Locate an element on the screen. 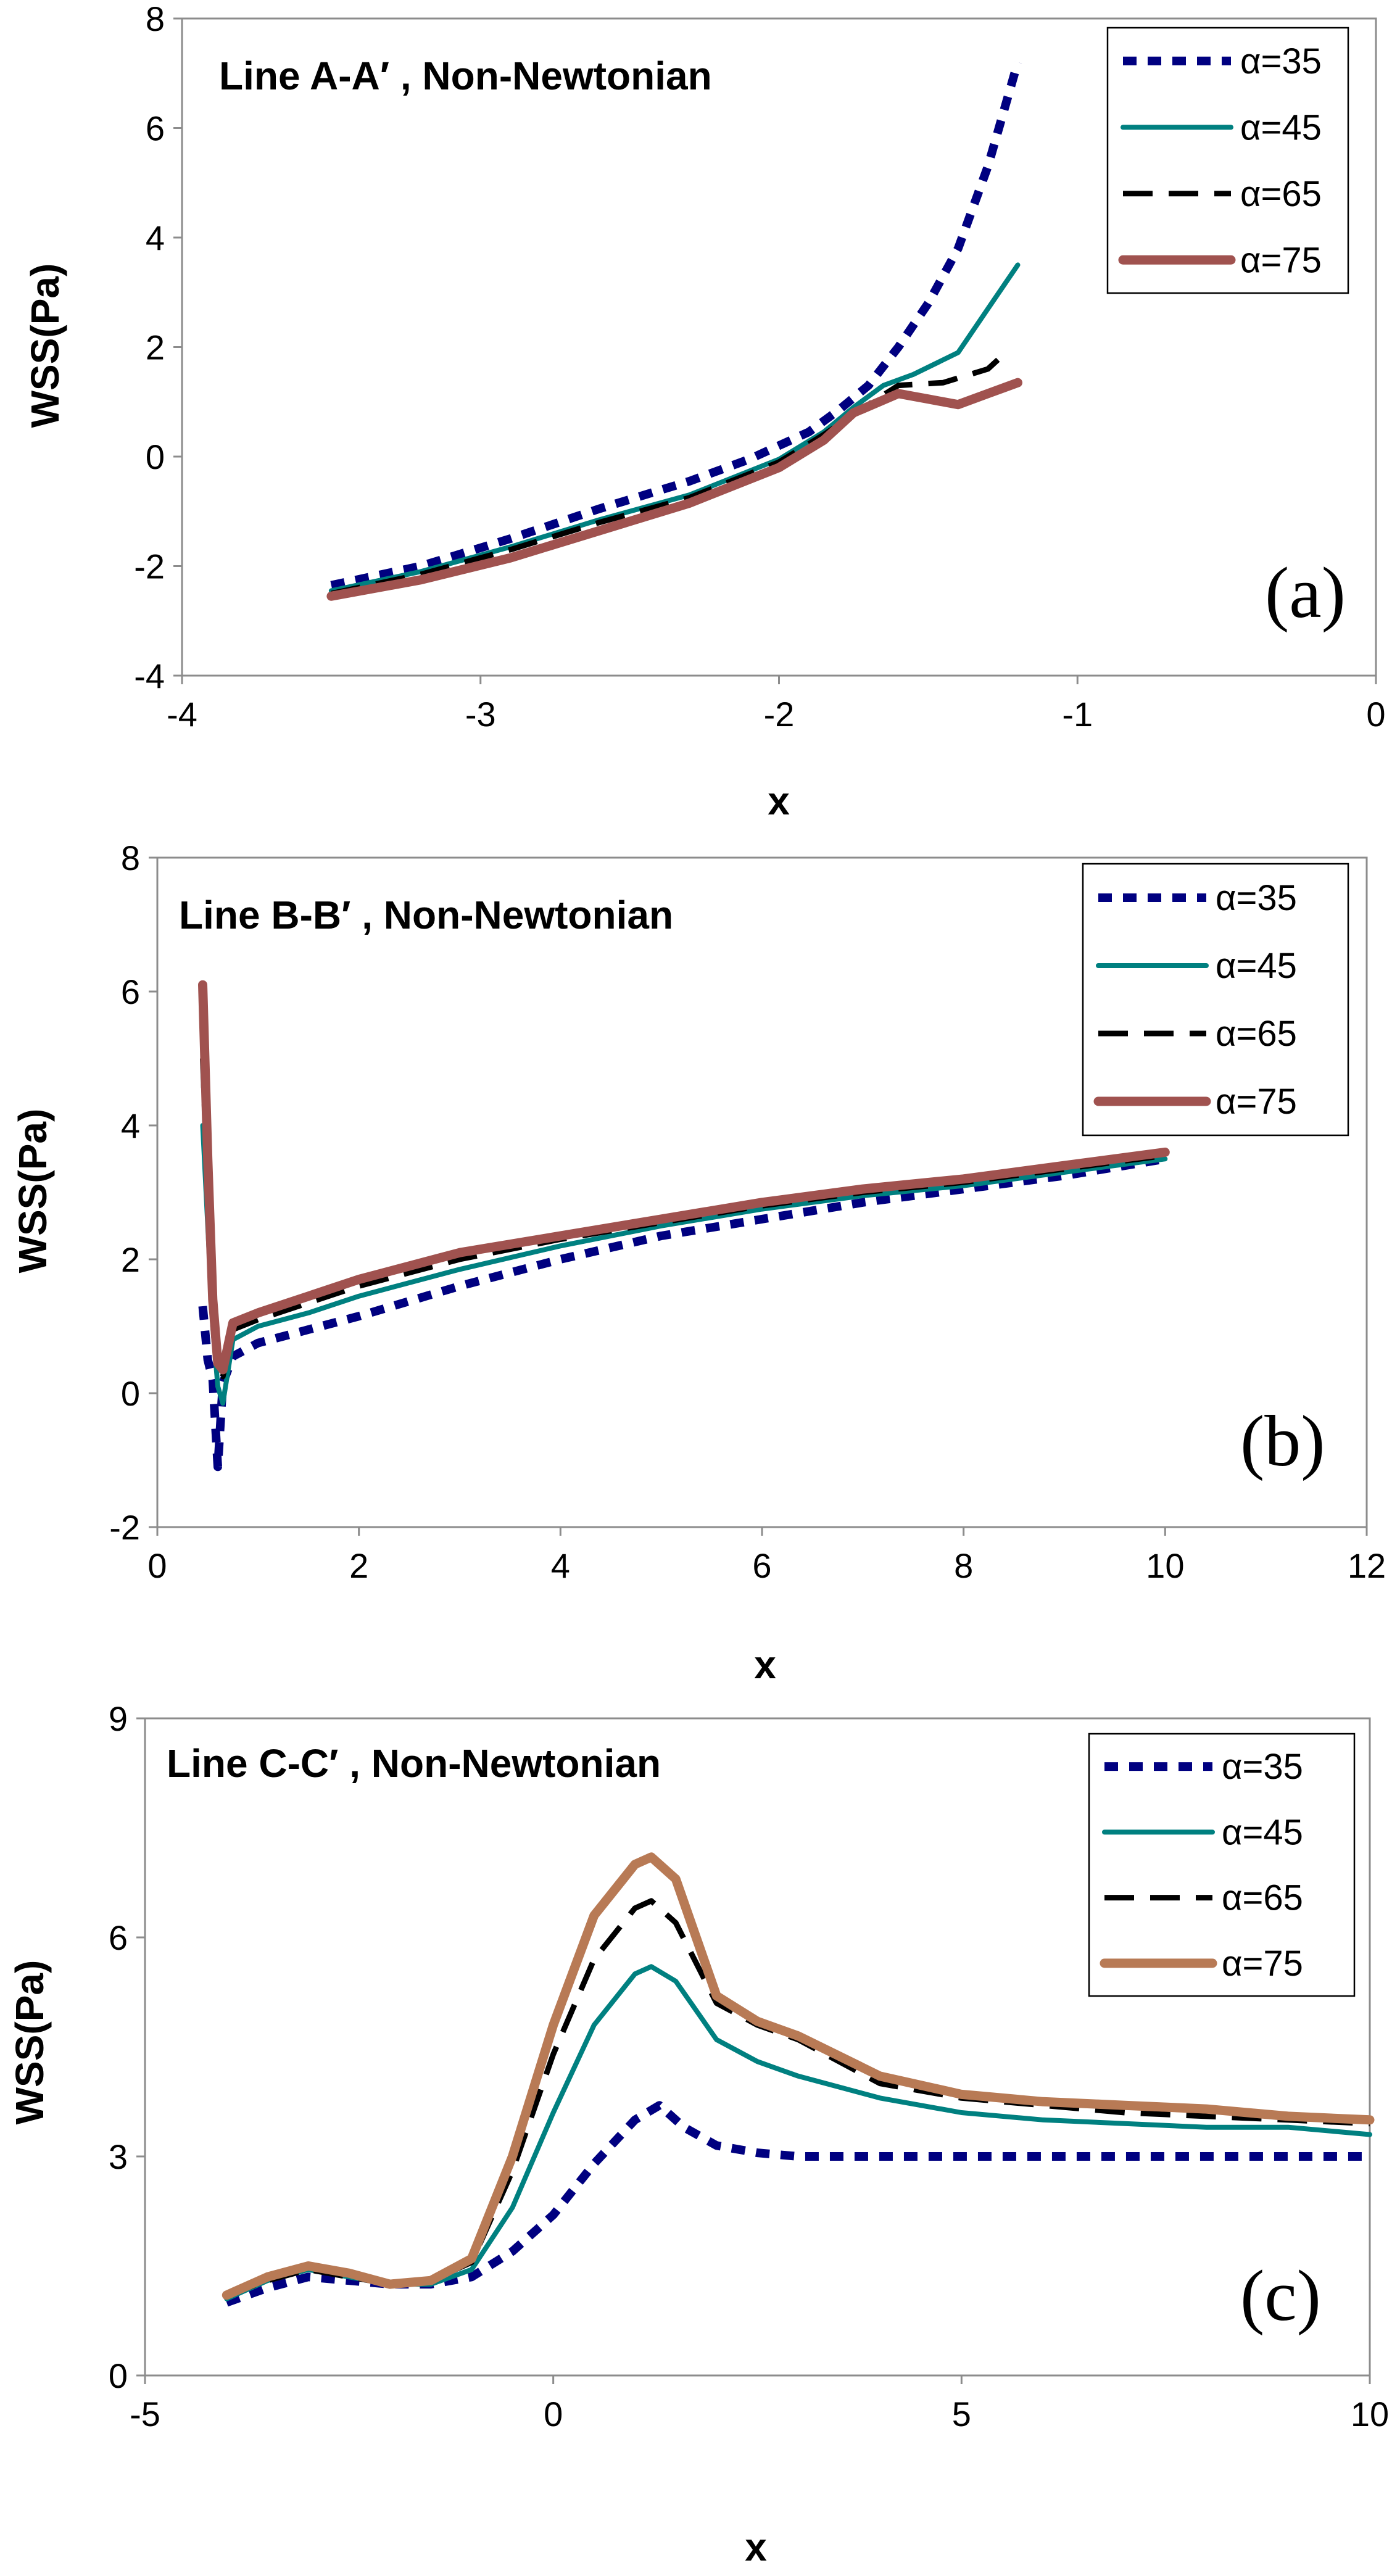 The width and height of the screenshot is (1392, 2576). chart-title: Line B-B′ , Non-Newtonian is located at coordinates (426, 915).